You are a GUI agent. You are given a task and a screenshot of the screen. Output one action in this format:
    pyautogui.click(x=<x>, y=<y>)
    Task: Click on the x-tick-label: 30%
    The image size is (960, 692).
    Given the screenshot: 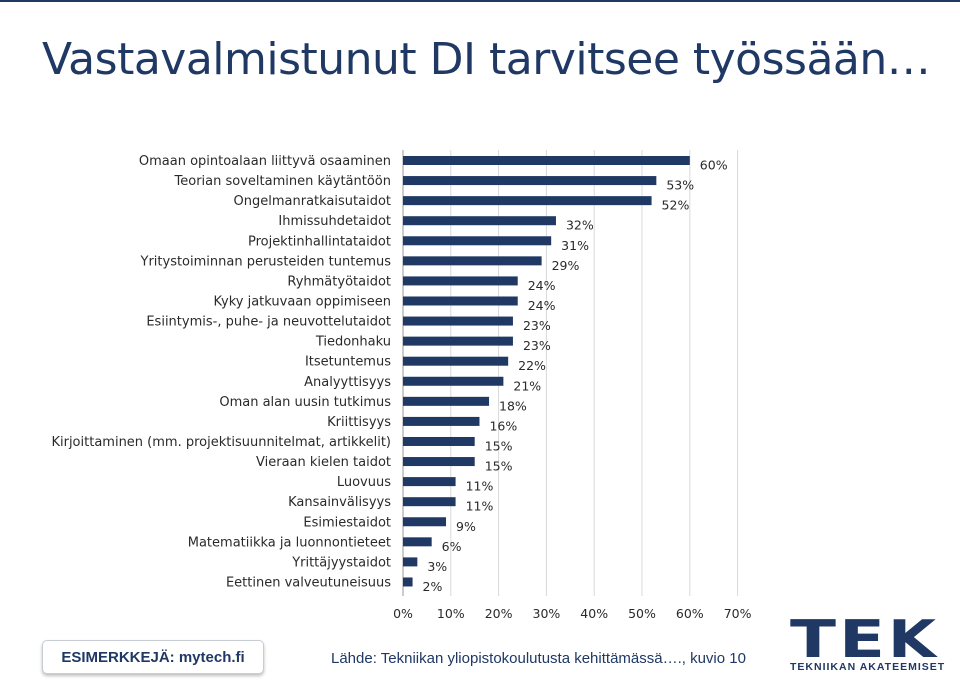 What is the action you would take?
    pyautogui.click(x=547, y=613)
    